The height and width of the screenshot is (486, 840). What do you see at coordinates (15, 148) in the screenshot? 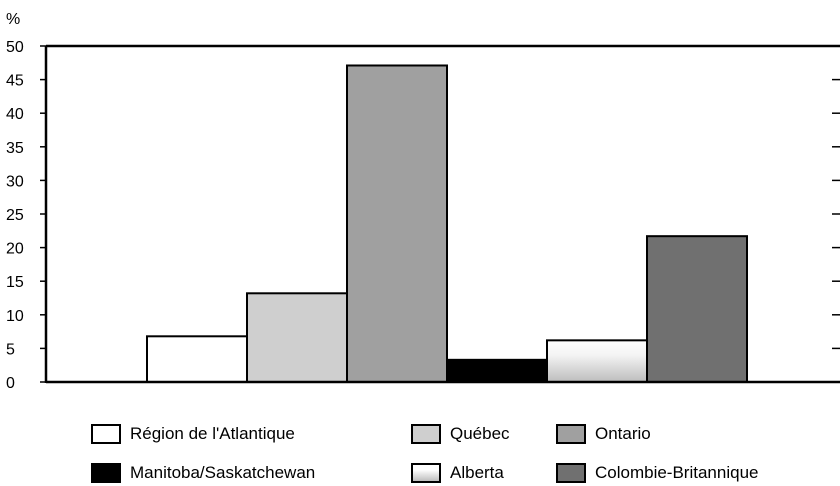
I see `y-tick-label-35: 35` at bounding box center [15, 148].